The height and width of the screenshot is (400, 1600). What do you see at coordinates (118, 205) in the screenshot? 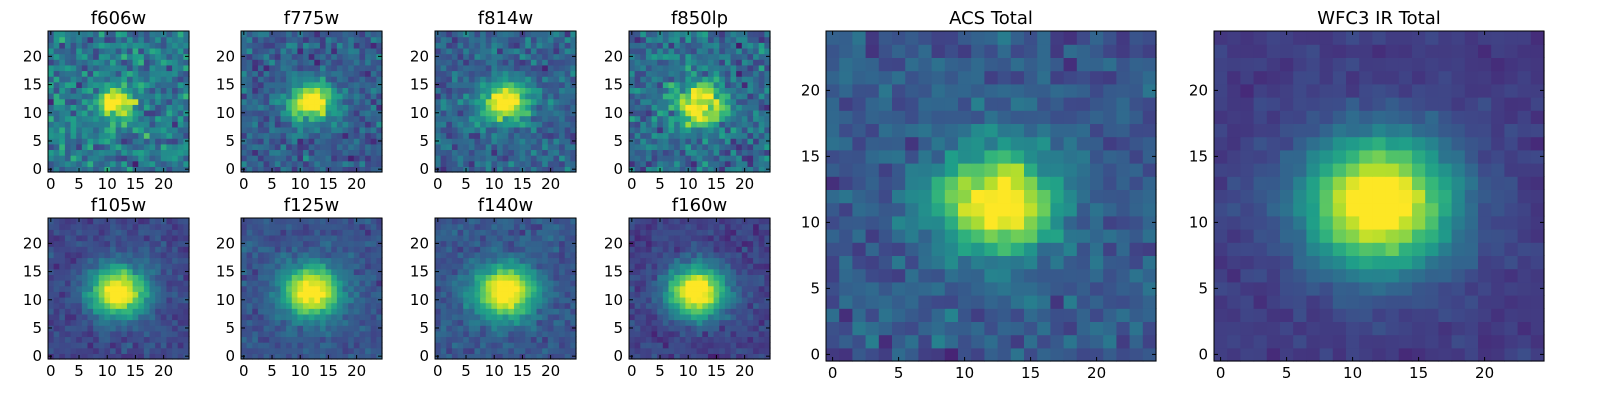
I see `panel-title: f105w` at bounding box center [118, 205].